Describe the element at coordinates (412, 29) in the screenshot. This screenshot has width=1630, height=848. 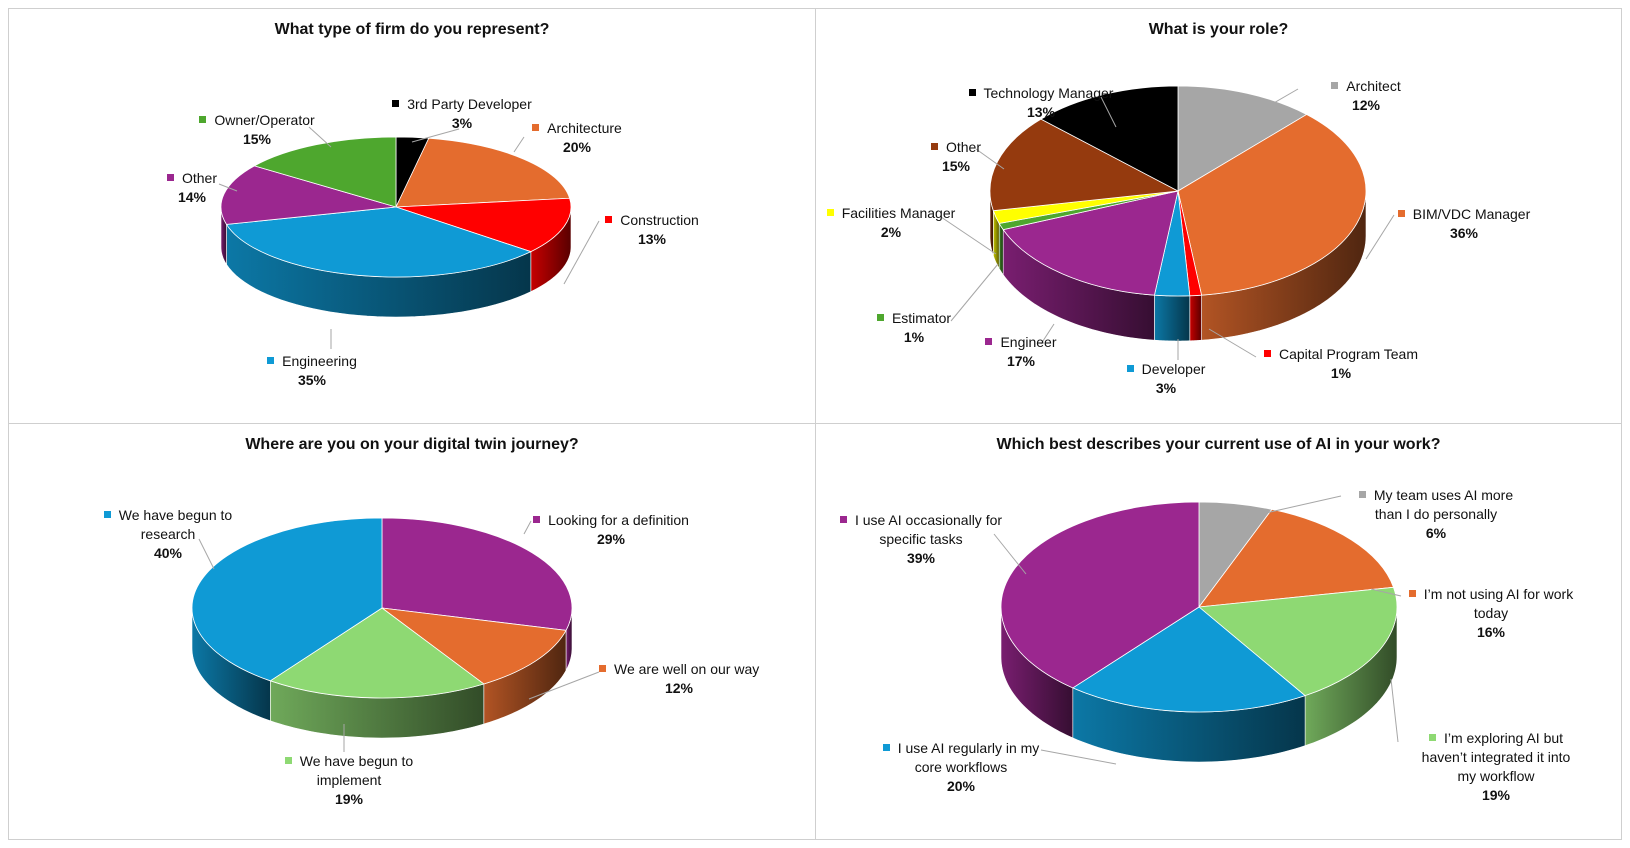
I see `chart-title: What type of firm do you represent?` at that location.